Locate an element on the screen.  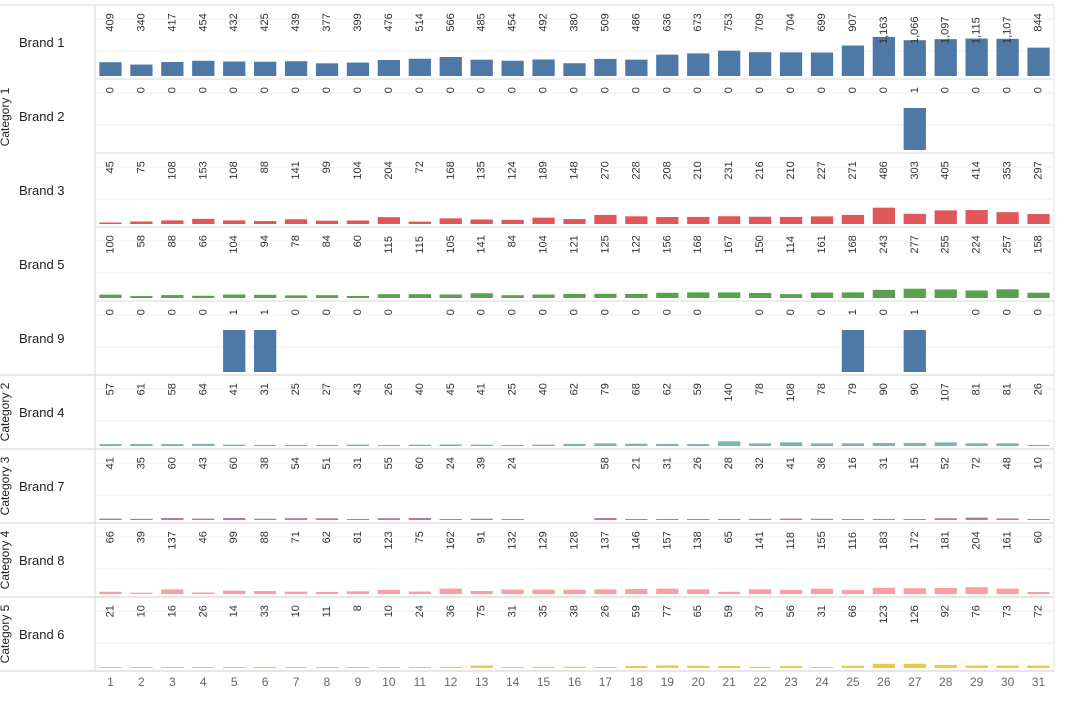
data-label-brand-2-10: 0 is located at coordinates (389, 90).